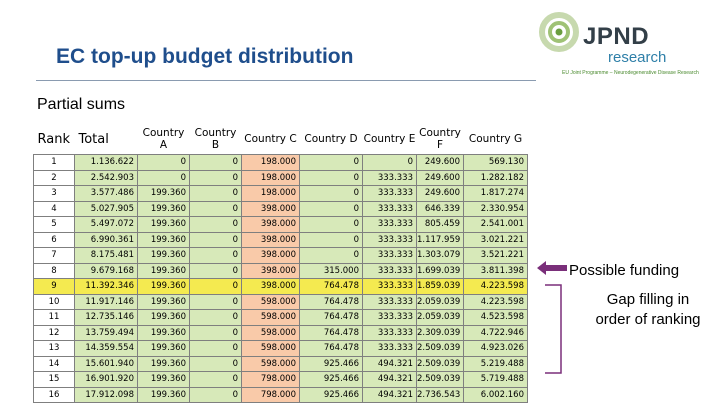 The width and height of the screenshot is (720, 405). Describe the element at coordinates (106, 379) in the screenshot. I see `table-cell: 16.901.920` at that location.